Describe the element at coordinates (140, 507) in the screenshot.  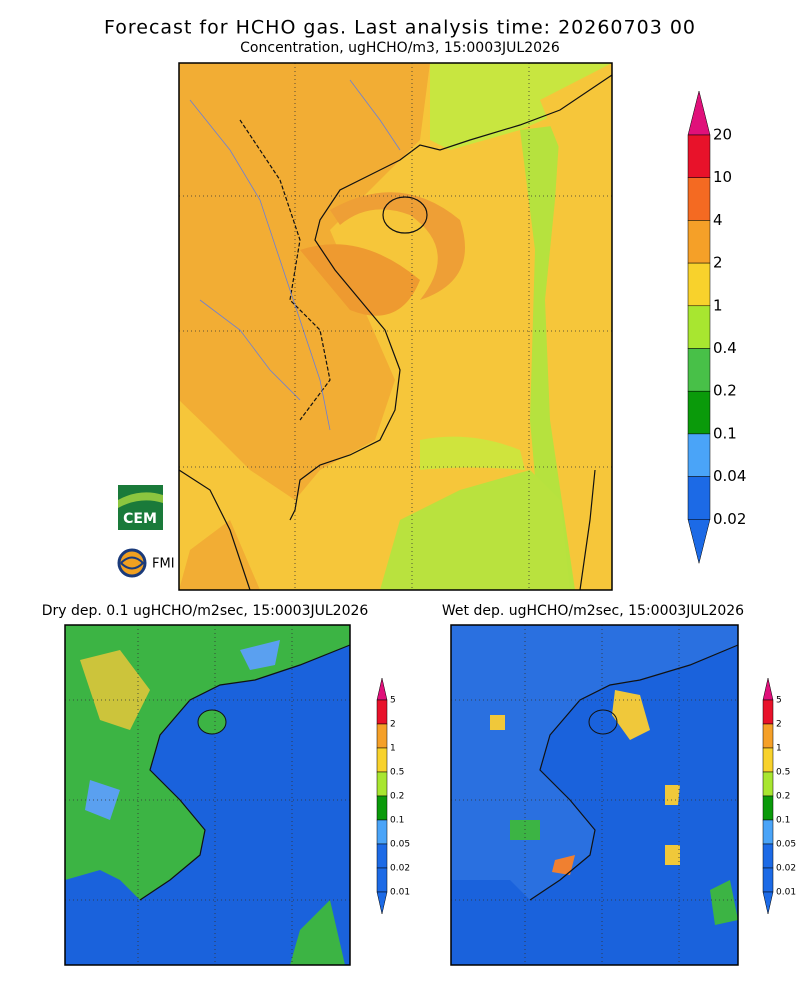
I see `cem-logo: CEM` at that location.